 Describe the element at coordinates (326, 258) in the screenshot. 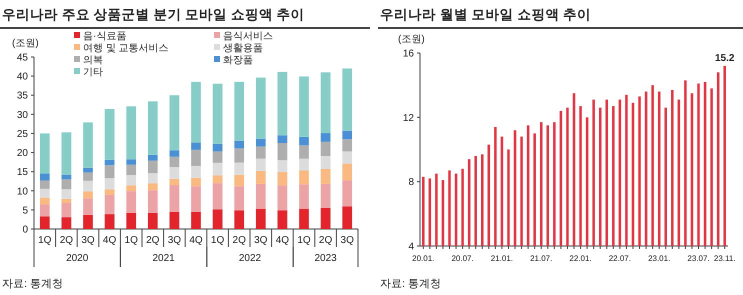

I see `text: 2023` at that location.